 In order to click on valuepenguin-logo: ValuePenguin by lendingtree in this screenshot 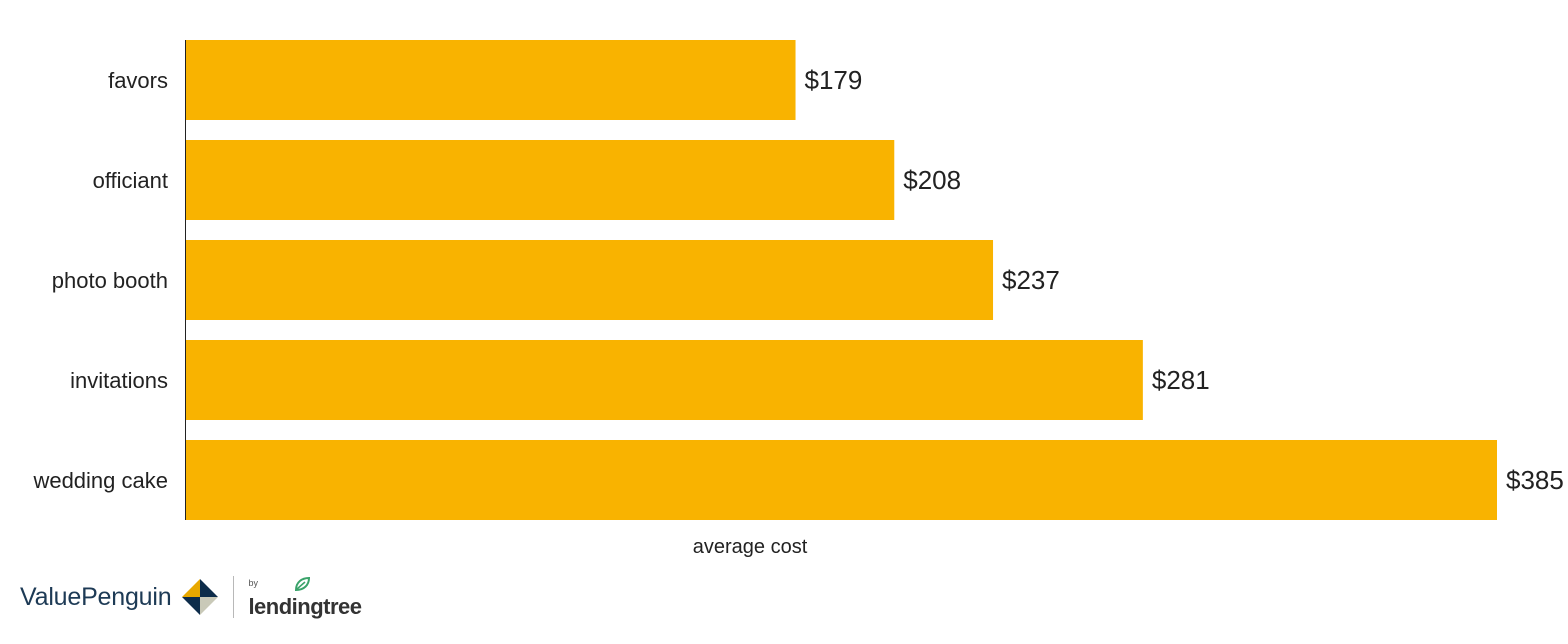, I will do `click(191, 597)`.